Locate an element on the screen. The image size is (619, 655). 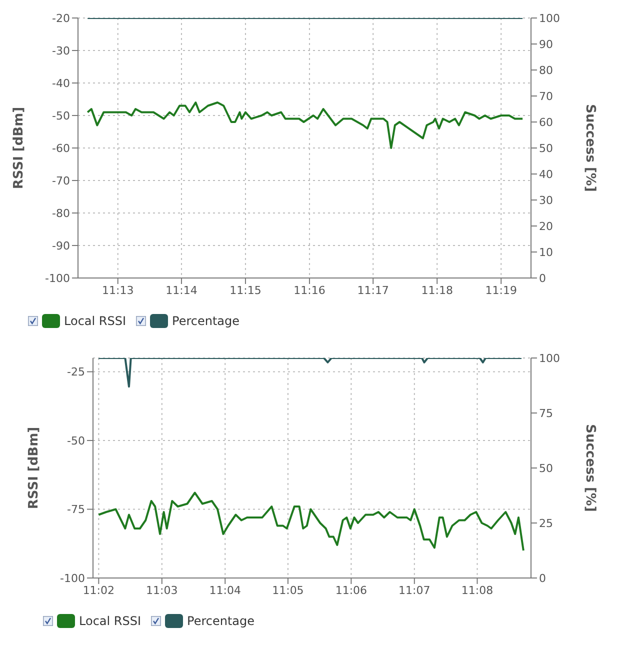
x-tick-label: 11:03 is located at coordinates (162, 590).